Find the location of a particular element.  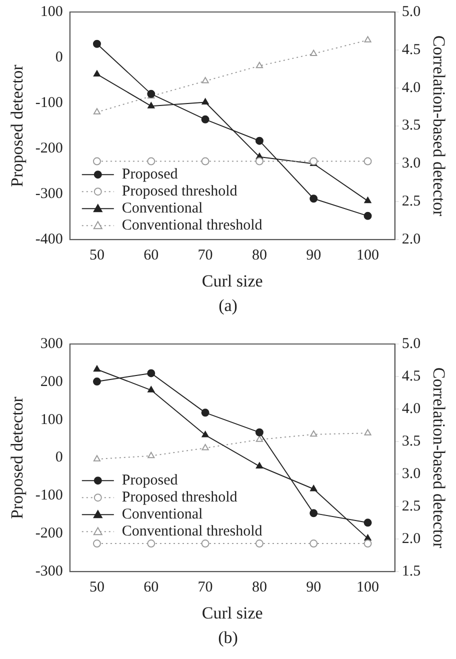

y-tick-label: -400 is located at coordinates (49, 240).